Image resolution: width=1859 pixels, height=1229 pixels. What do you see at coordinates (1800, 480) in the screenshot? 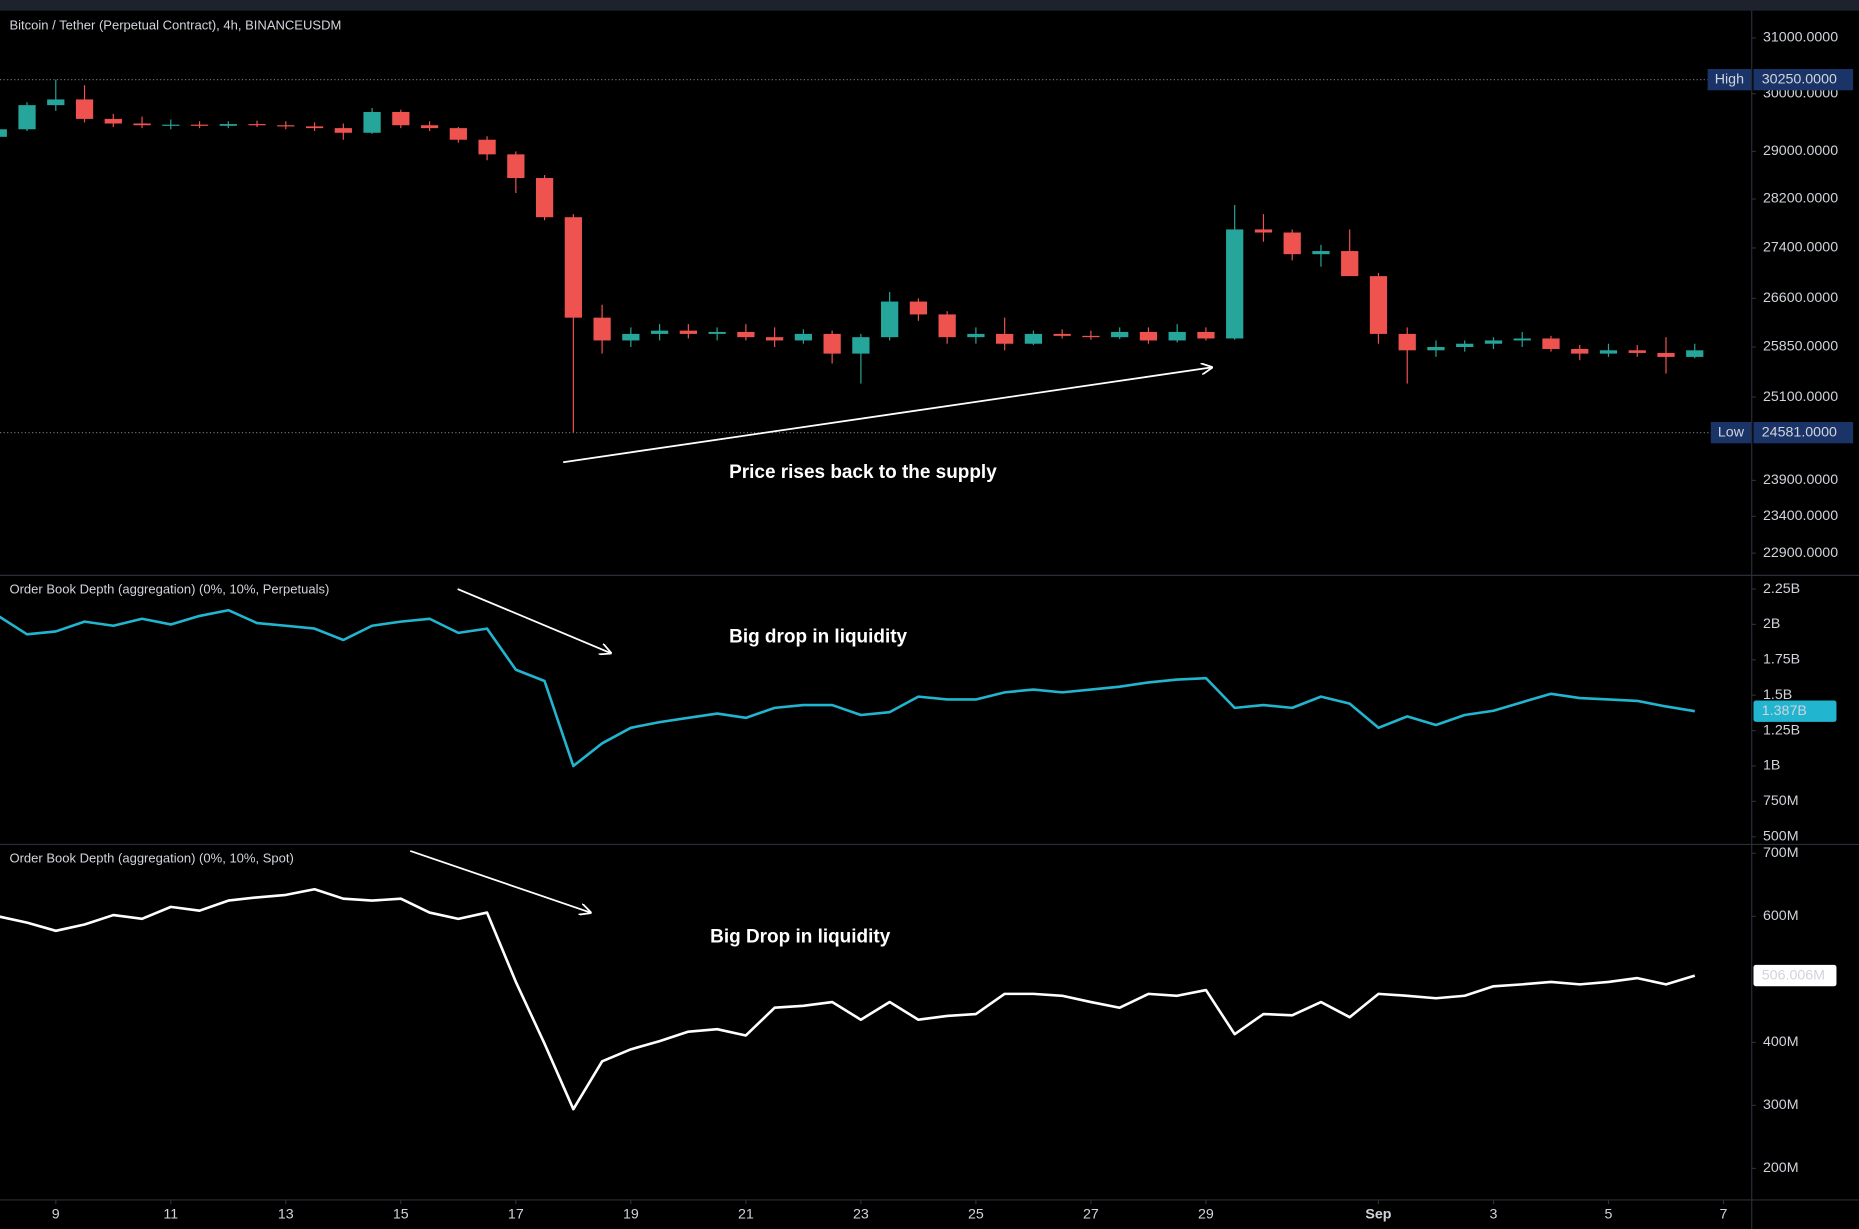
I see `y-tick-label: 23900.0000` at bounding box center [1800, 480].